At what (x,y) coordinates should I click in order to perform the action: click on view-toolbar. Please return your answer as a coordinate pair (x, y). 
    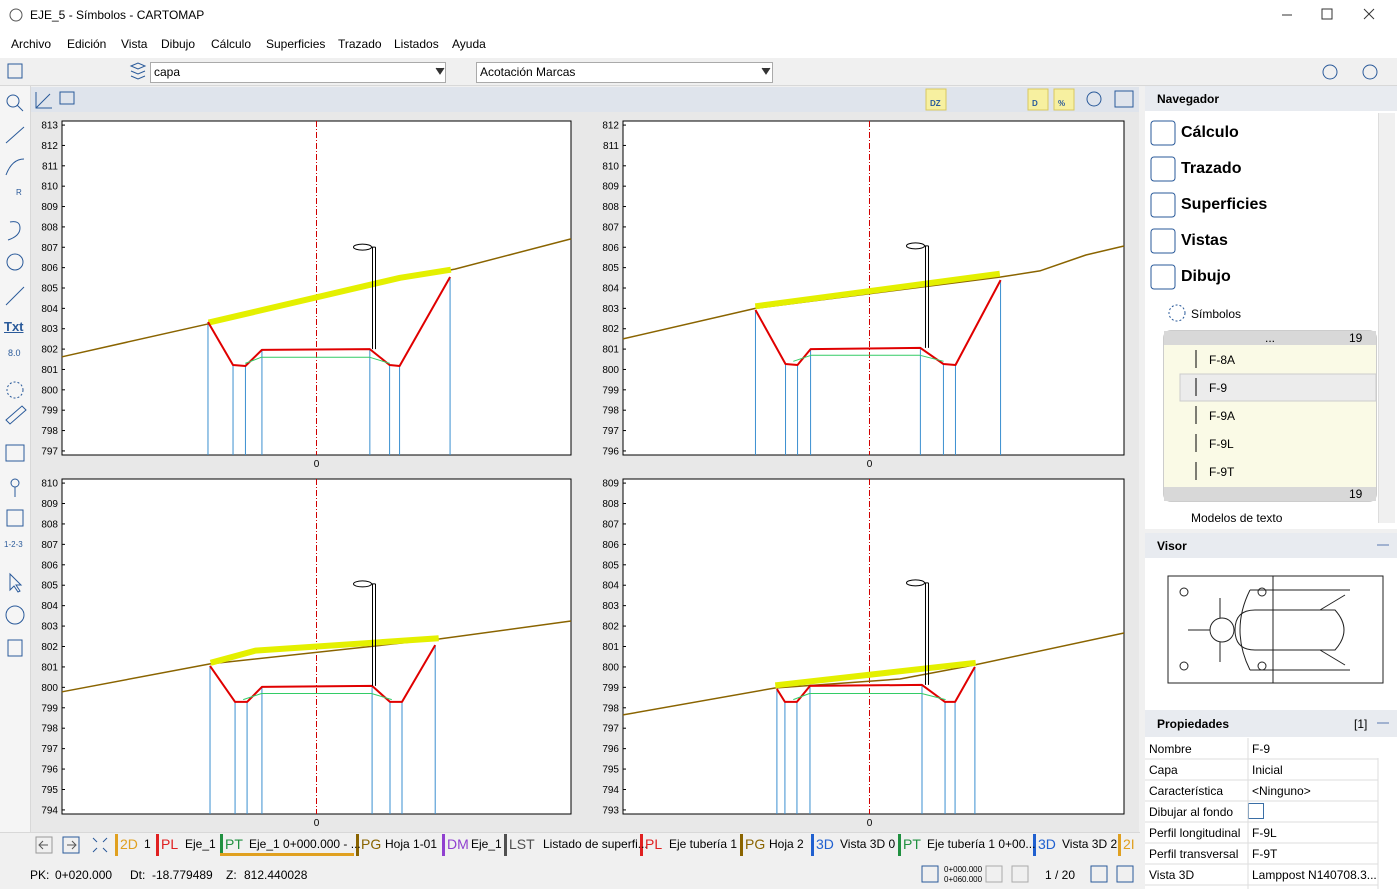
    Looking at the image, I should click on (585, 99).